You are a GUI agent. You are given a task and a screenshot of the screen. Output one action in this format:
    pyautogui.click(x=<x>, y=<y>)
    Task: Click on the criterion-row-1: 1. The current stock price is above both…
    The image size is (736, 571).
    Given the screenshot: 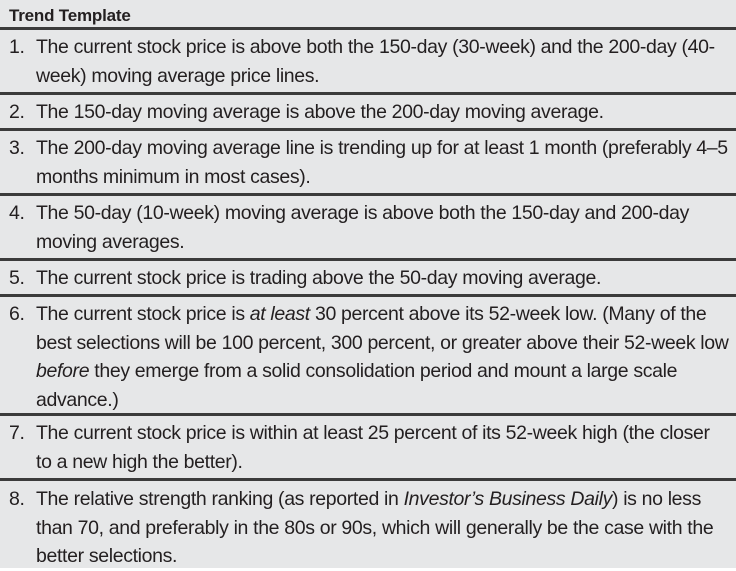 What is the action you would take?
    pyautogui.click(x=368, y=62)
    